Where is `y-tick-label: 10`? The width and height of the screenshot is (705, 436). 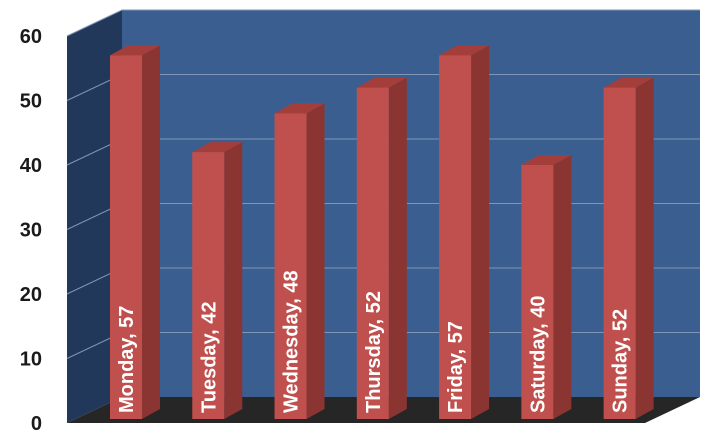 y-tick-label: 10 is located at coordinates (31, 360).